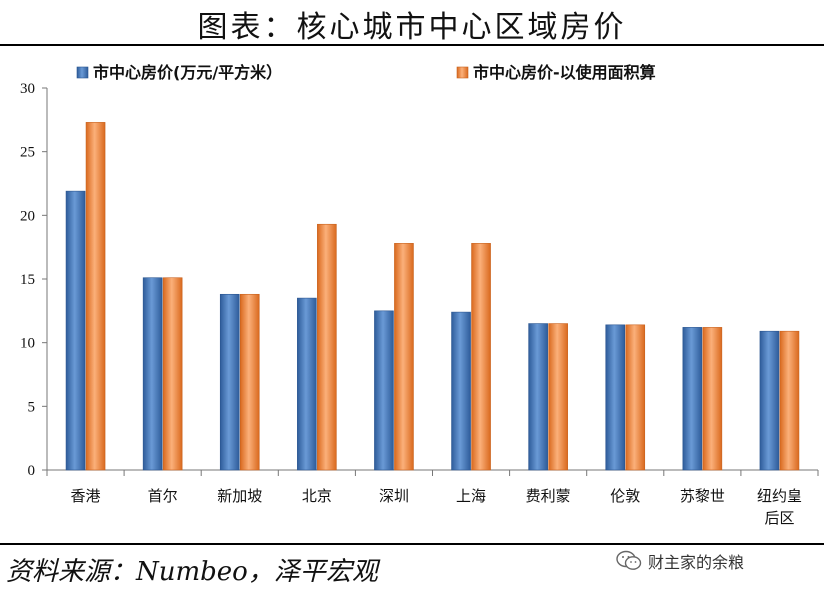  Describe the element at coordinates (779, 496) in the screenshot. I see `x-tick-label: 纽约皇` at that location.